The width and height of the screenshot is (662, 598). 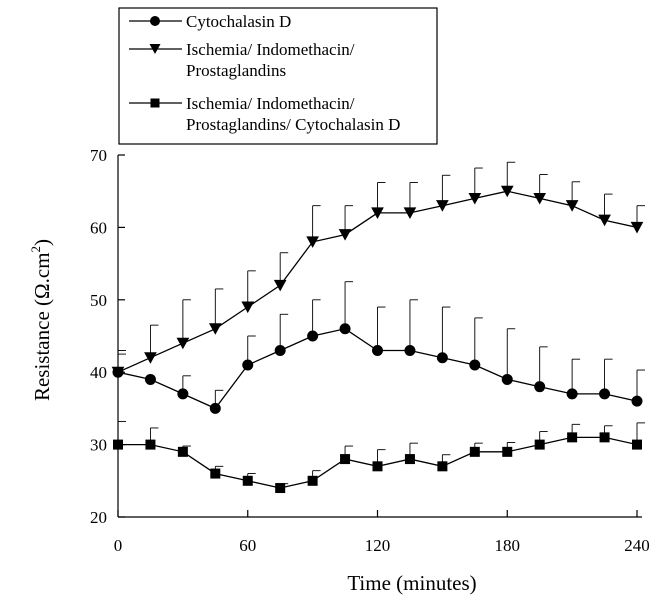 I want to click on x-axis-title: Time (minutes), so click(x=411, y=583).